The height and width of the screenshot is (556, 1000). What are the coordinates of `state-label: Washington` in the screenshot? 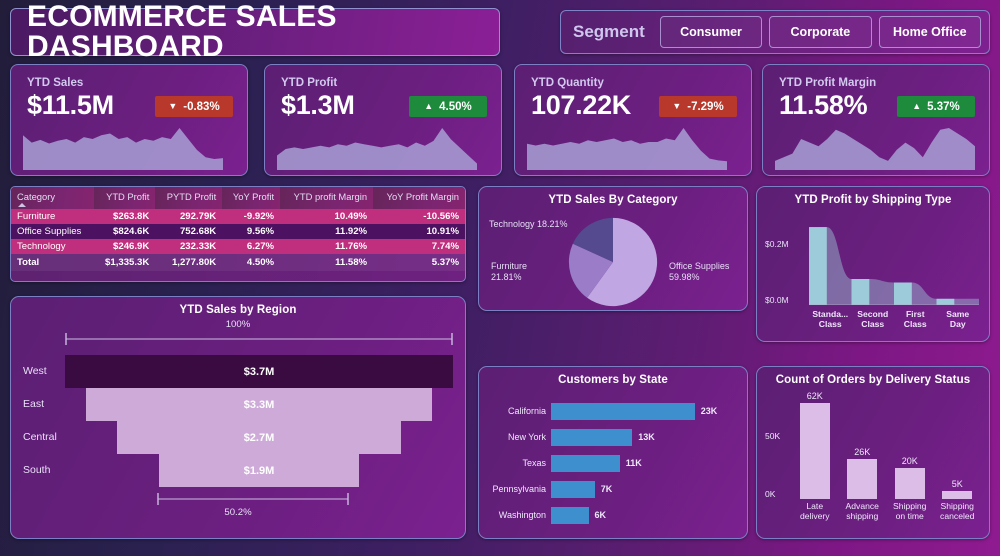 It's located at (522, 515).